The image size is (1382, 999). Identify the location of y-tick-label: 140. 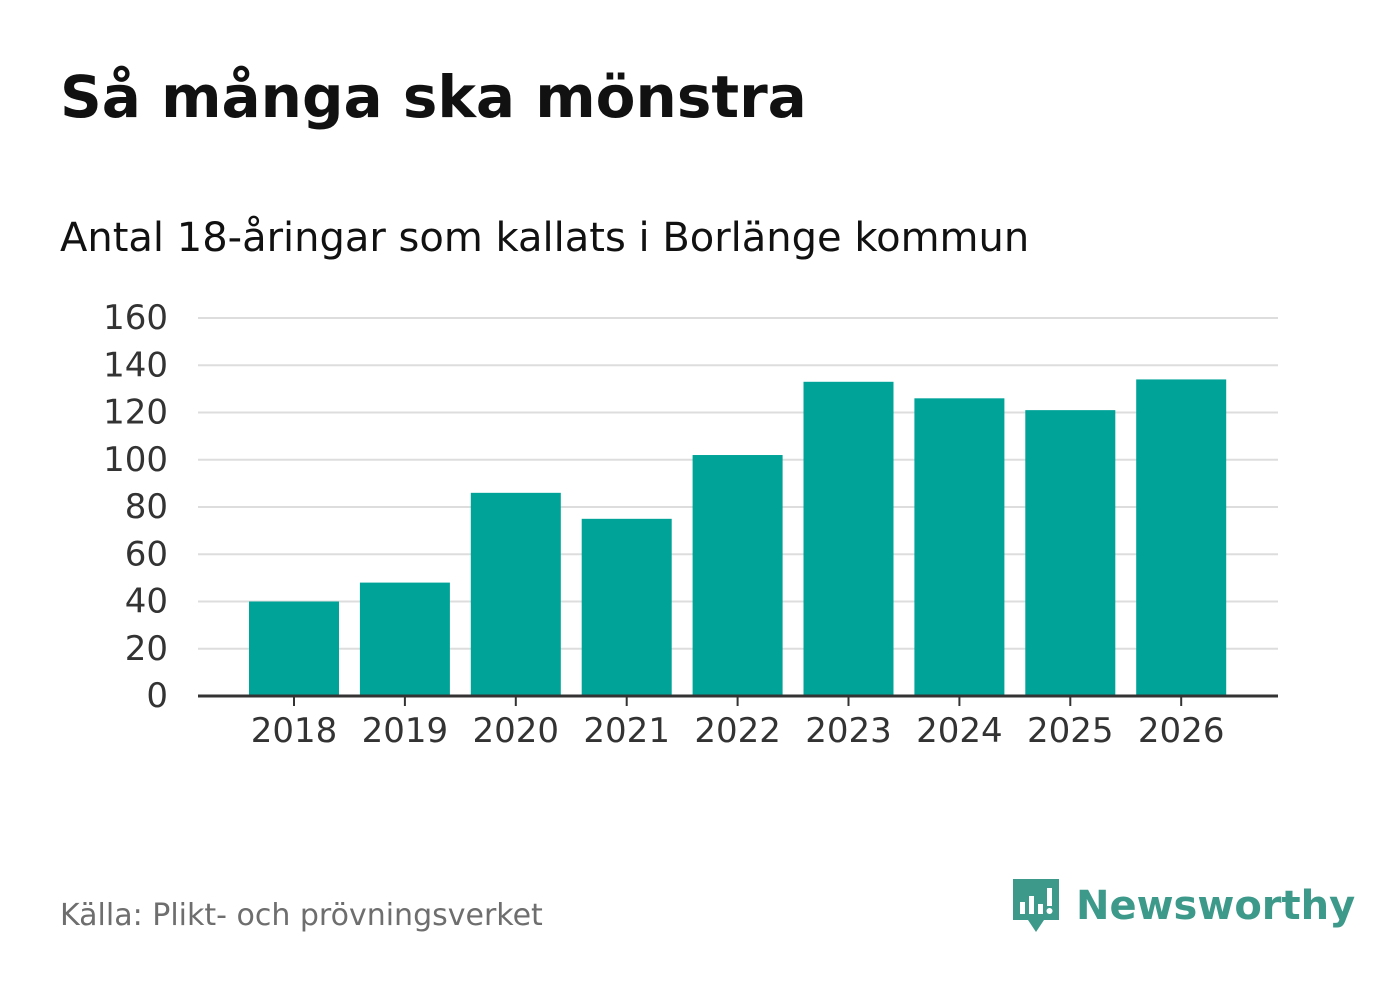
(135, 365).